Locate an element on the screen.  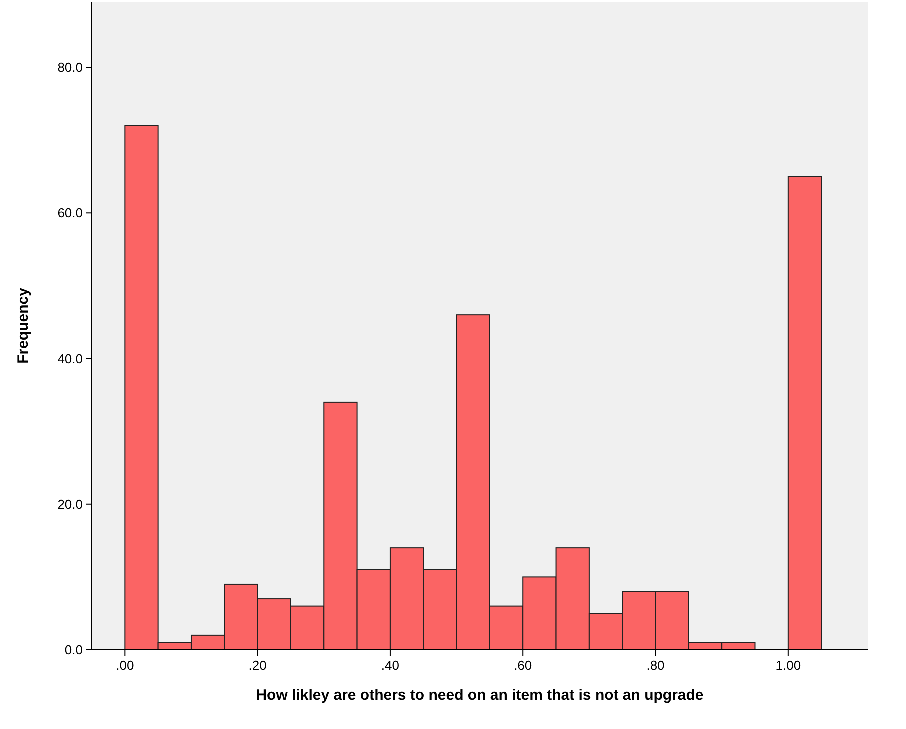
y-tick-label: 60.0 is located at coordinates (70, 213).